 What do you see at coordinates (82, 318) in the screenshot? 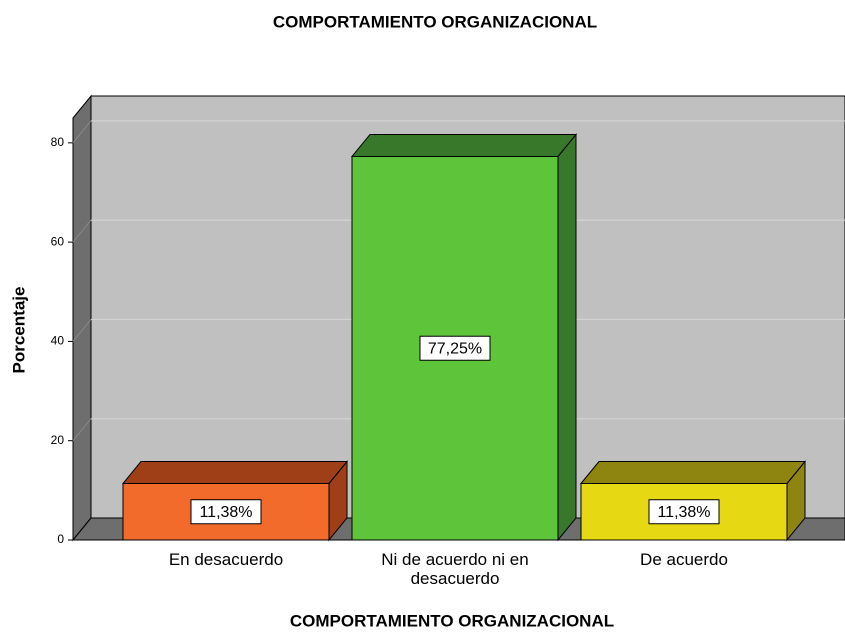
I see `left-wall` at bounding box center [82, 318].